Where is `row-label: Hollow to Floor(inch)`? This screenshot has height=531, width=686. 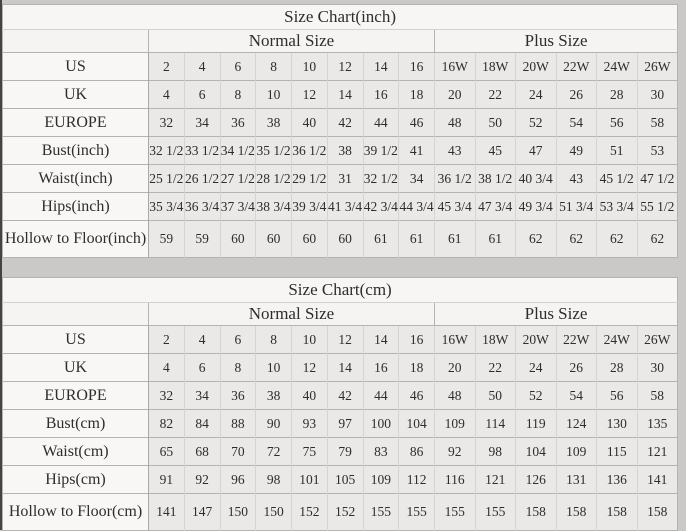
row-label: Hollow to Floor(inch) is located at coordinates (75, 239).